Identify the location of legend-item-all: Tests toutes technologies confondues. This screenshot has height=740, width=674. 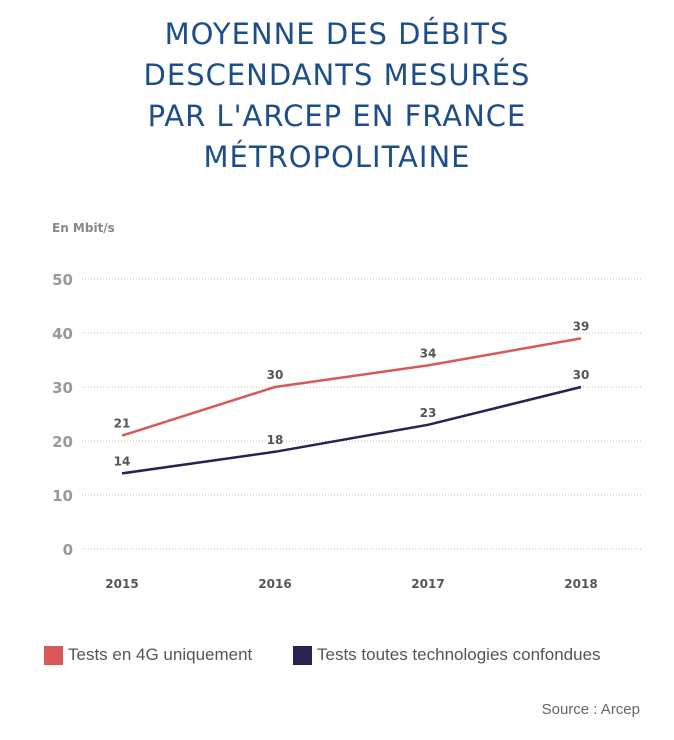
(447, 655).